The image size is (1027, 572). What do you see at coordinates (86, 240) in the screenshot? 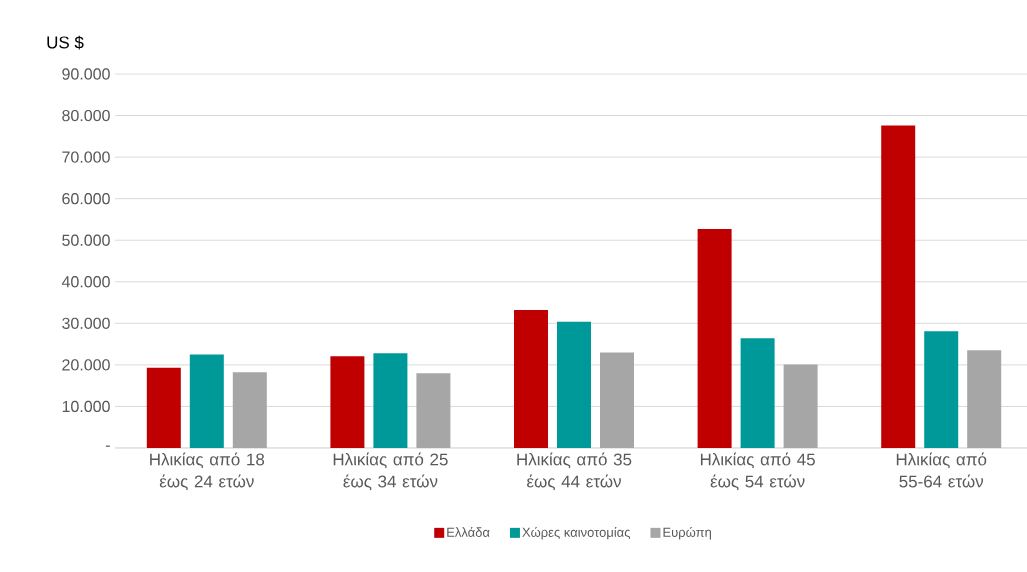
I see `y-tick-label: 50.000` at bounding box center [86, 240].